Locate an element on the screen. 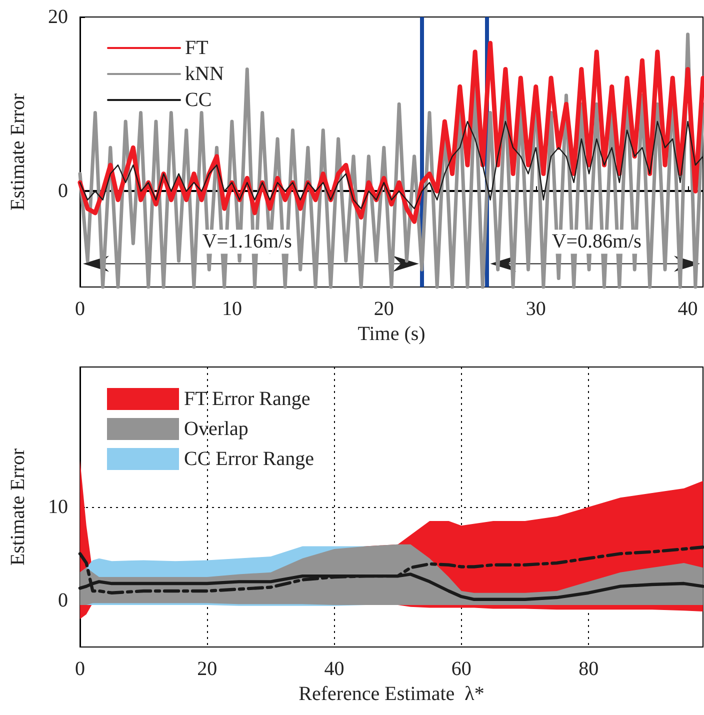 The height and width of the screenshot is (715, 704). x-tick-label: 30 is located at coordinates (536, 309).